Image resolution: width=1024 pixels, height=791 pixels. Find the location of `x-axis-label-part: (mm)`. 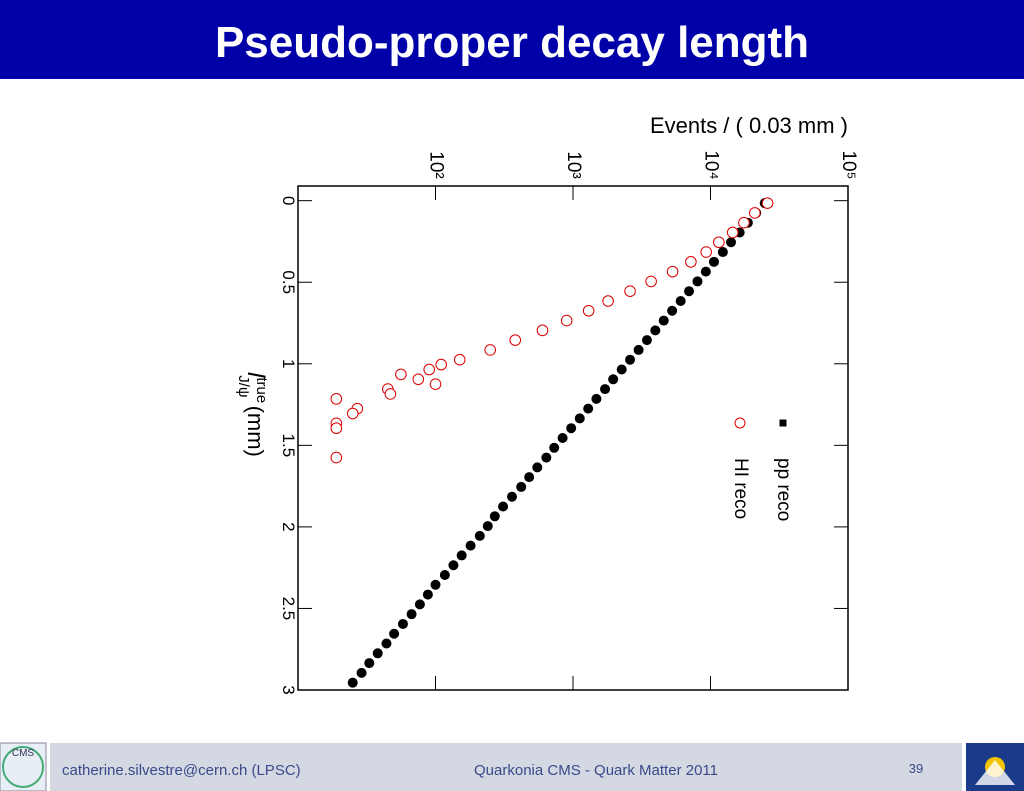

x-axis-label-part: (mm) is located at coordinates (255, 431).